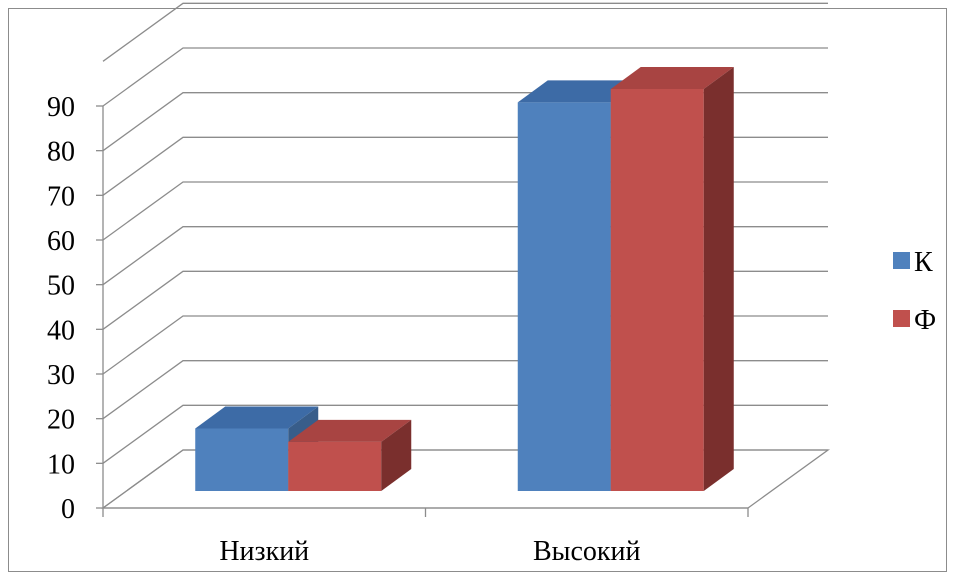 The image size is (955, 580). I want to click on y-tick-label: 70, so click(61, 196).